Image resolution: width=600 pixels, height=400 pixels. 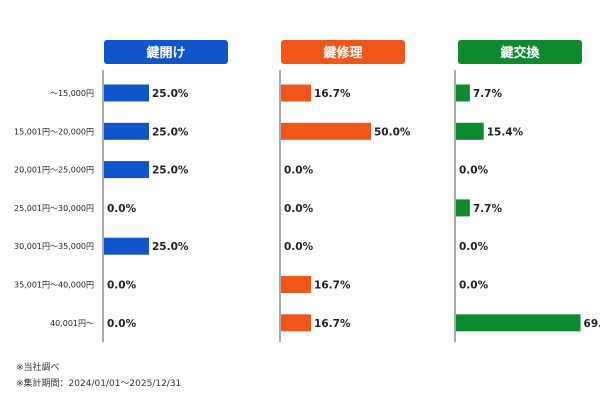 I want to click on bar-s1-c0, so click(x=296, y=93).